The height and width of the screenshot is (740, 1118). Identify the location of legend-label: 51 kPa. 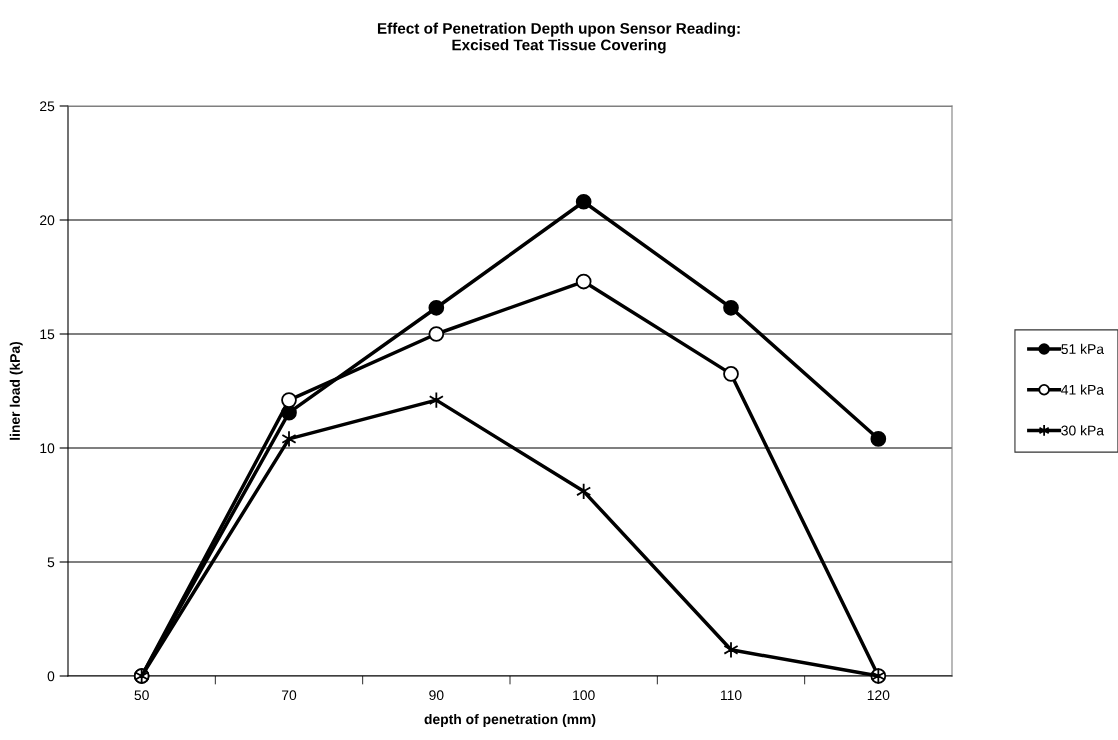
(1083, 348).